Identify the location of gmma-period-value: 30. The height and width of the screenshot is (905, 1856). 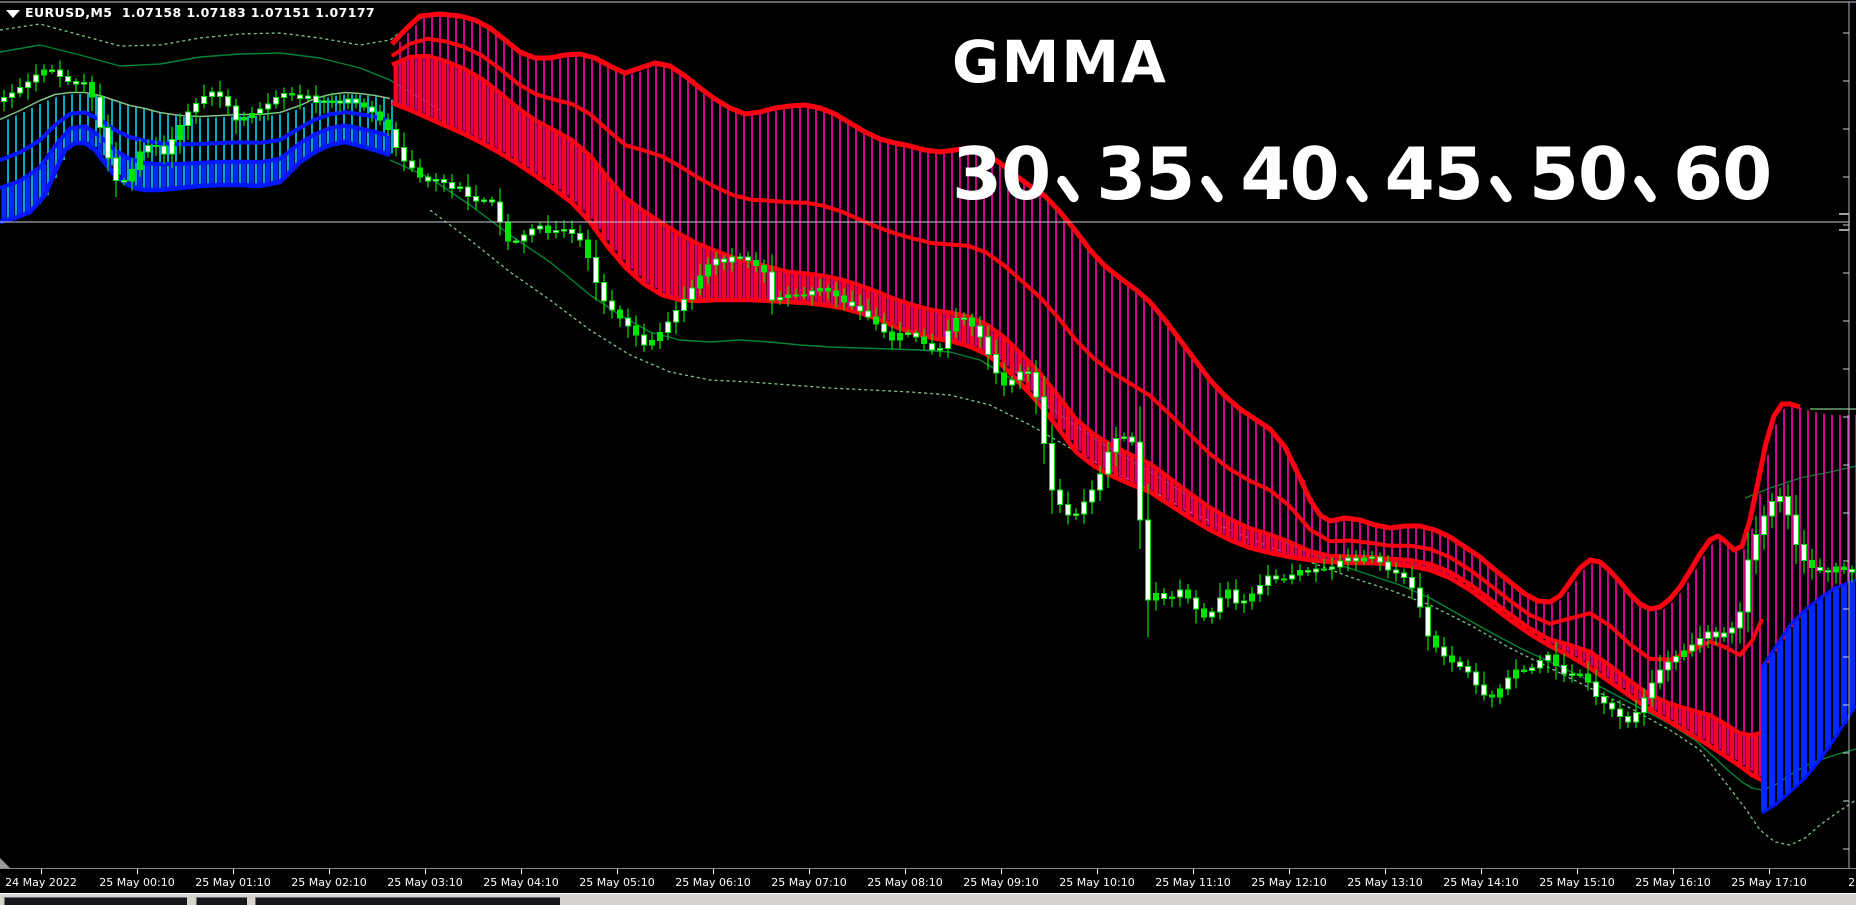
(1001, 174).